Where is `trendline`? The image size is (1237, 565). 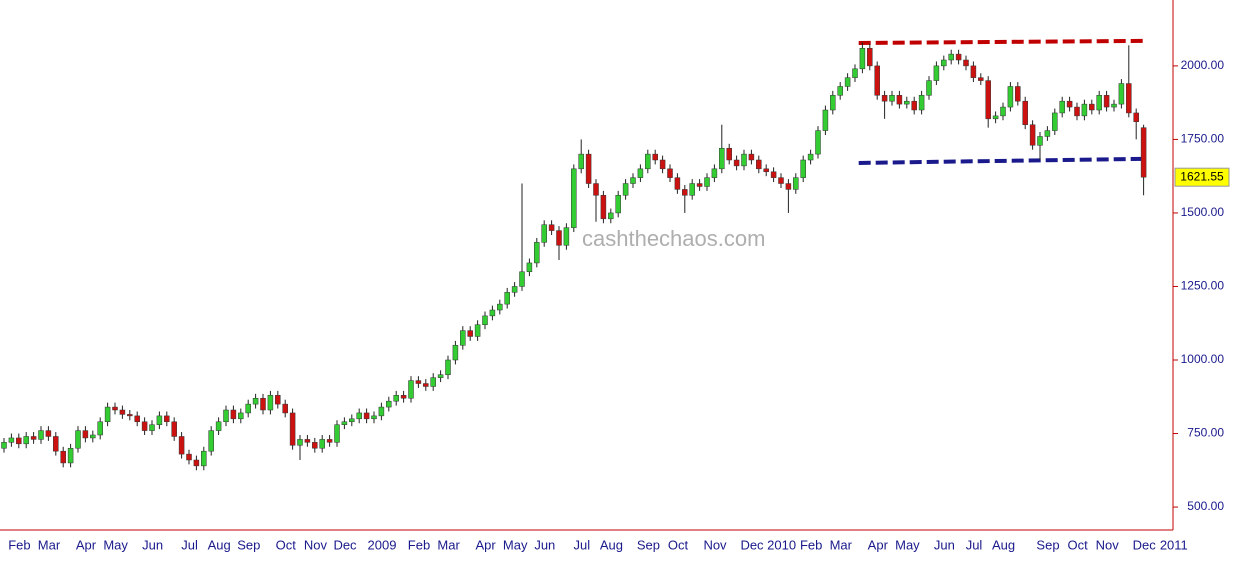
trendline is located at coordinates (1002, 41).